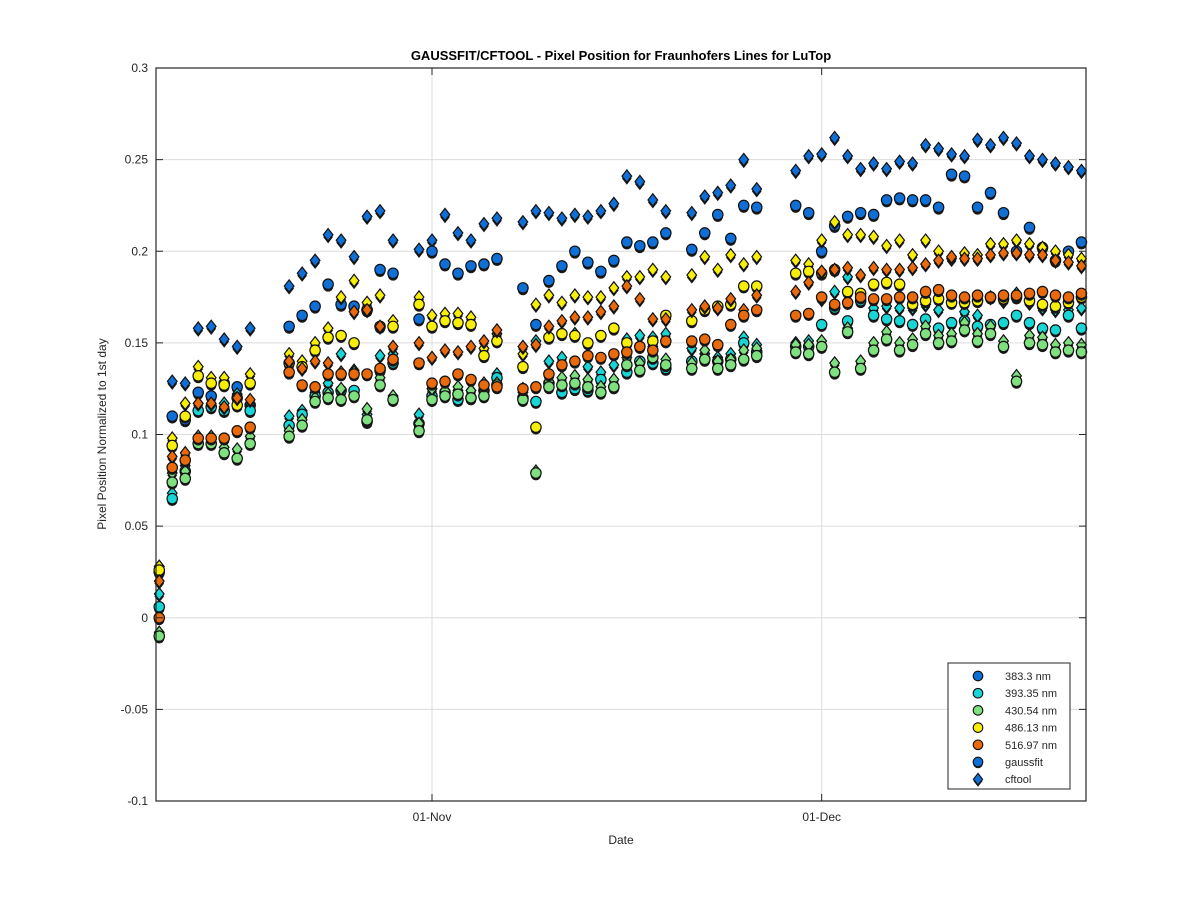 The image size is (1200, 900). Describe the element at coordinates (1024, 763) in the screenshot. I see `legend-label: gaussfit` at that location.